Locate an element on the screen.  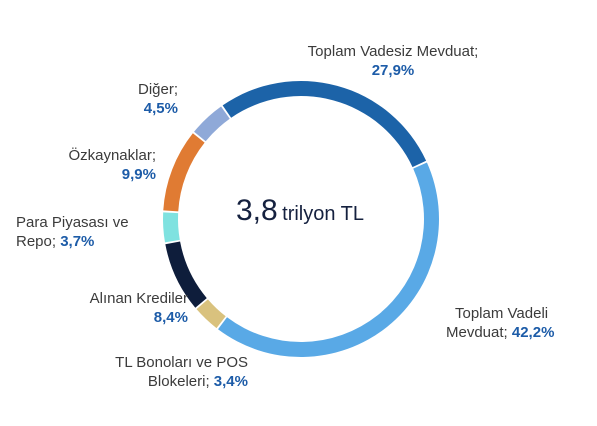
label-vadesiz-name: Toplam Vadesiz Mevduat; is located at coordinates (393, 51).